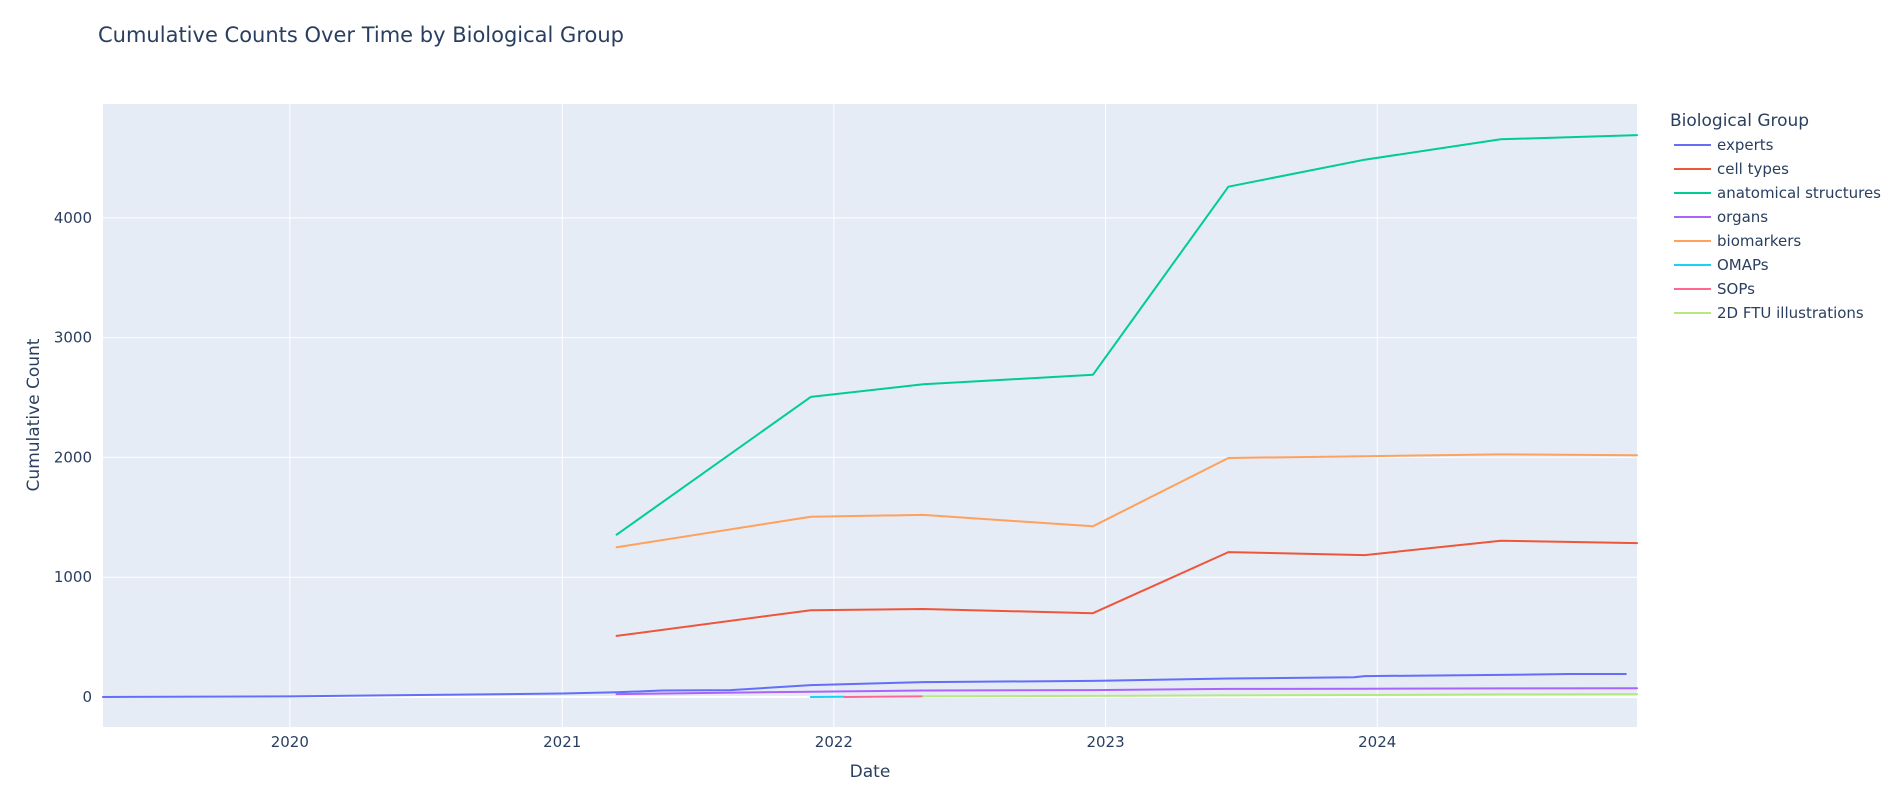 This screenshot has width=1890, height=787. I want to click on legend-label: anatomical structures, so click(1799, 193).